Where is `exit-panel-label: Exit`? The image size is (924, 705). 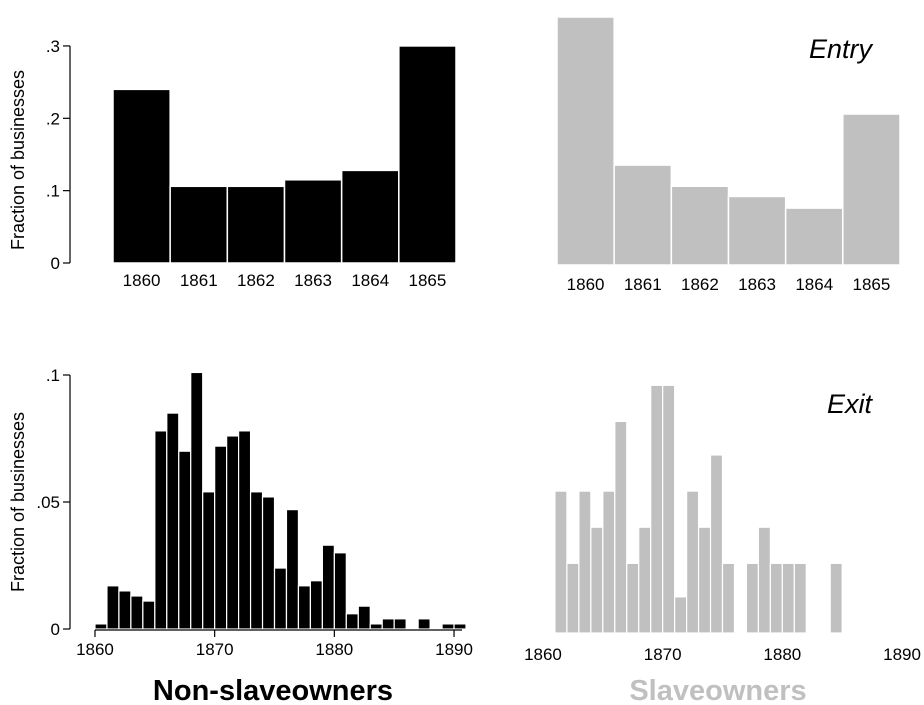
exit-panel-label: Exit is located at coordinates (850, 404).